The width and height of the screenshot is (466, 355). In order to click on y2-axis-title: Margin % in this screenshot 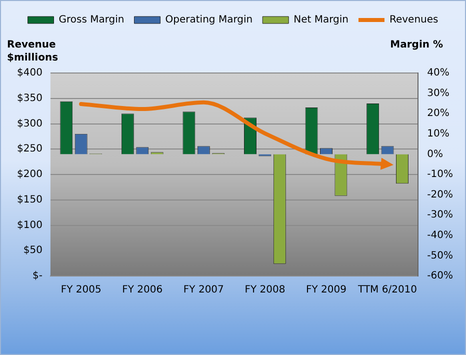, I will do `click(416, 45)`.